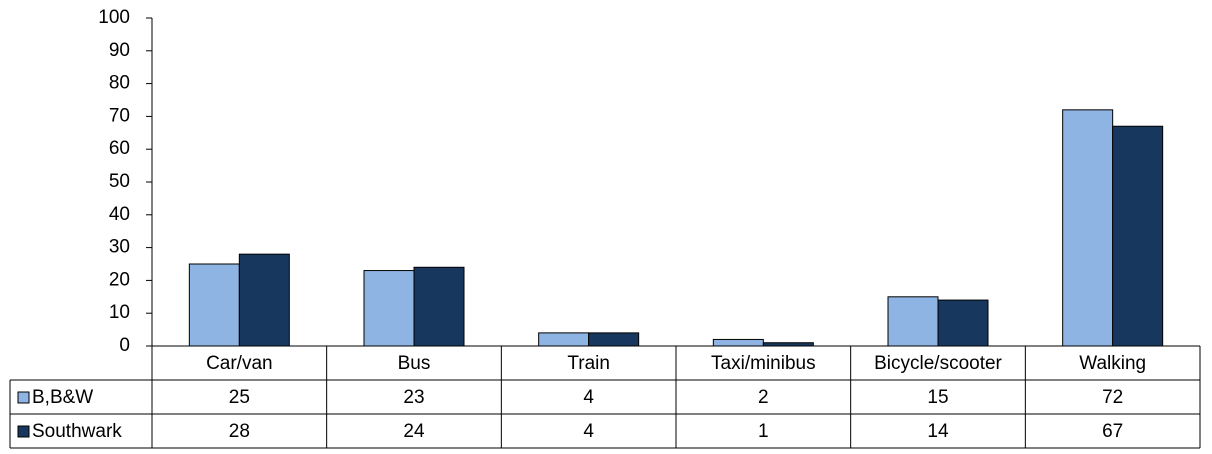 Image resolution: width=1212 pixels, height=454 pixels. I want to click on table-value: 25, so click(239, 397).